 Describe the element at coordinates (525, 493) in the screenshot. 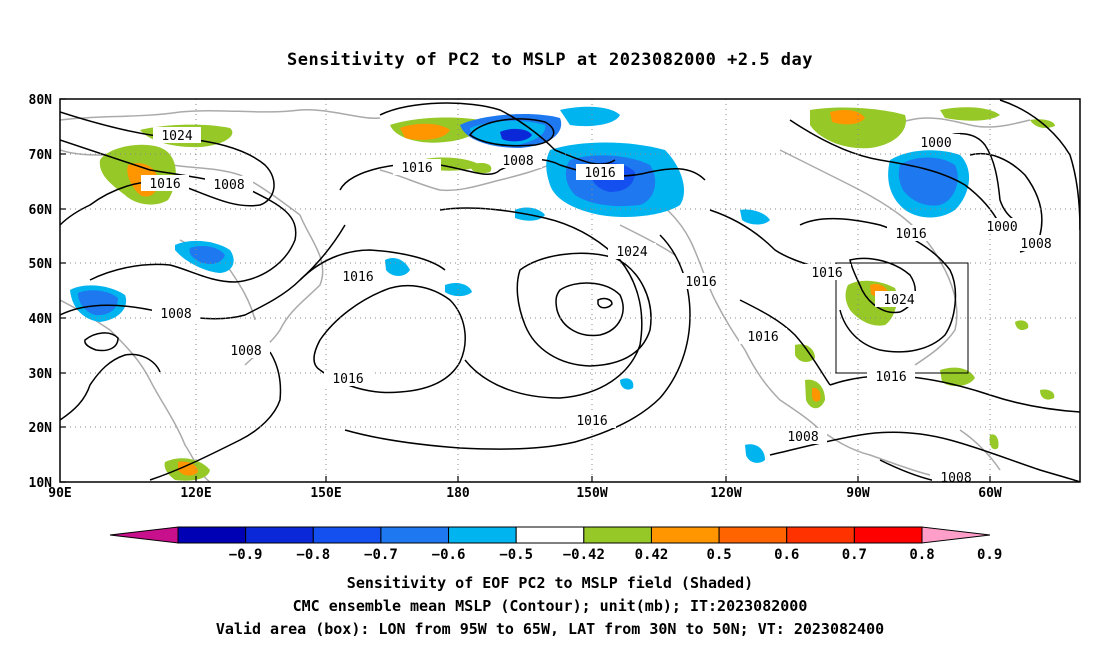

I see `longitude-labels: 90E 120E 150E 180 150W 120W 90W 60W` at that location.